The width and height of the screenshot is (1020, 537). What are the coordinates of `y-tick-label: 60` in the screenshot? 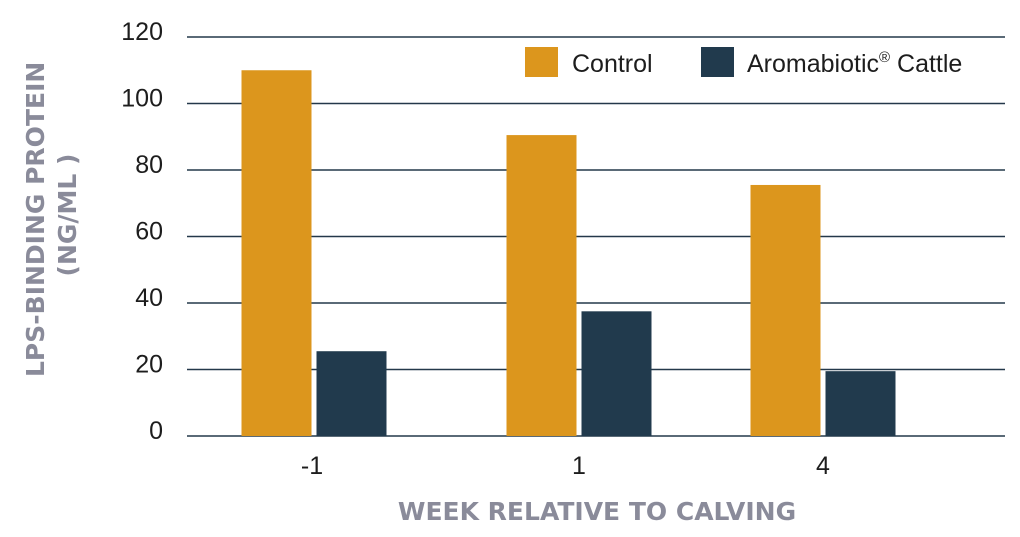 It's located at (149, 232).